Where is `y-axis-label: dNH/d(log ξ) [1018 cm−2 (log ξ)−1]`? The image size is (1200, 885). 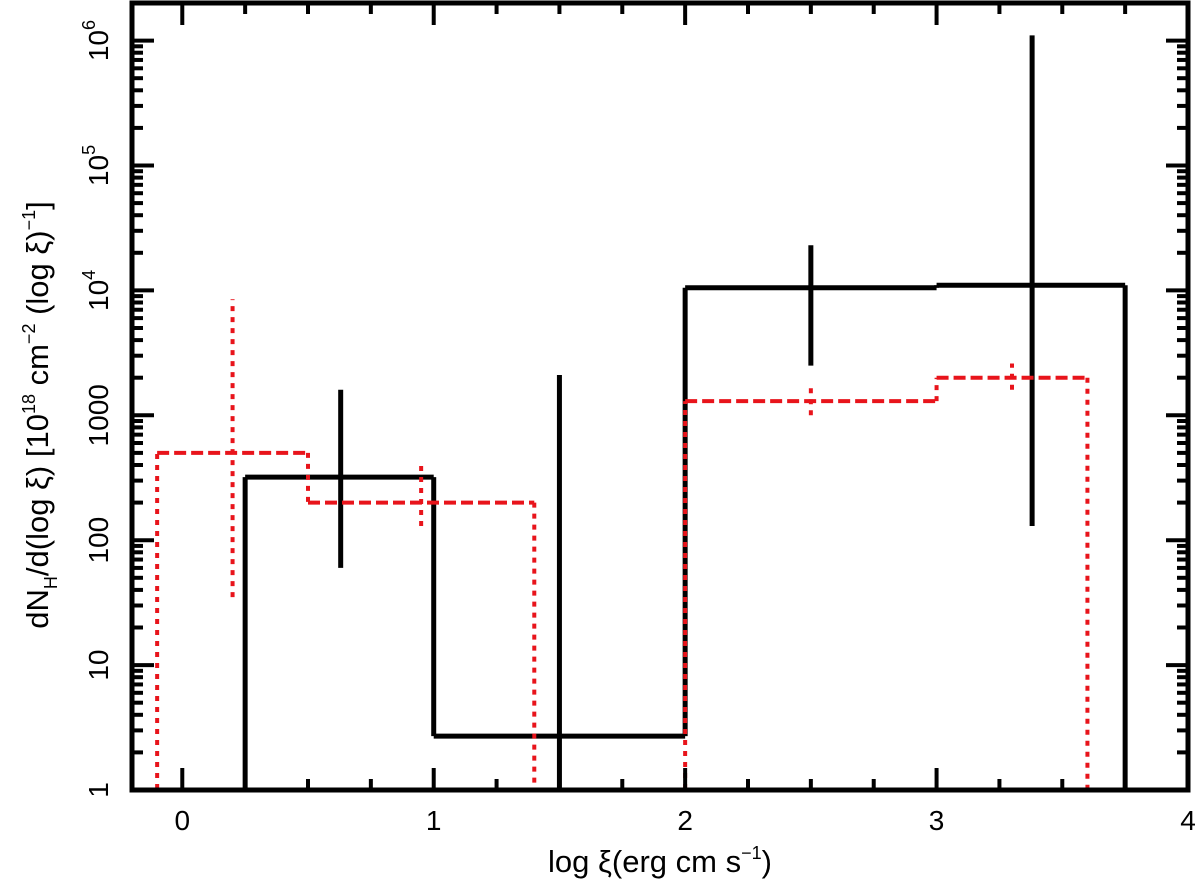 y-axis-label: dNH/d(log ξ) [1018 cm−2 (log ξ)−1] is located at coordinates (40, 415).